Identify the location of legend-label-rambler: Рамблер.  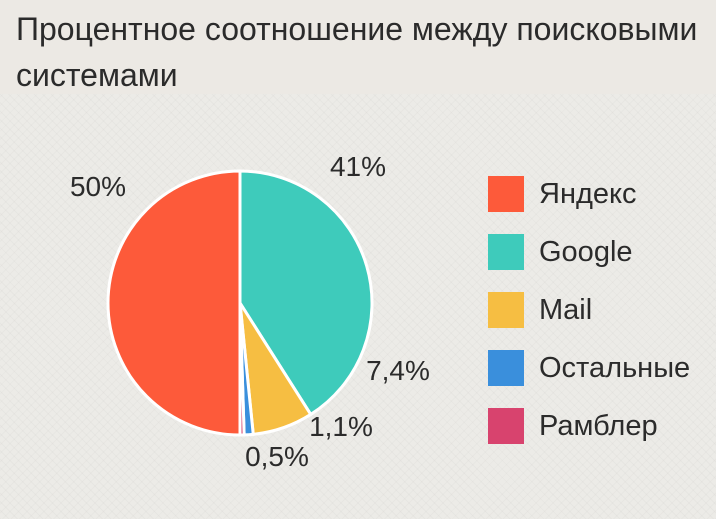
(598, 425).